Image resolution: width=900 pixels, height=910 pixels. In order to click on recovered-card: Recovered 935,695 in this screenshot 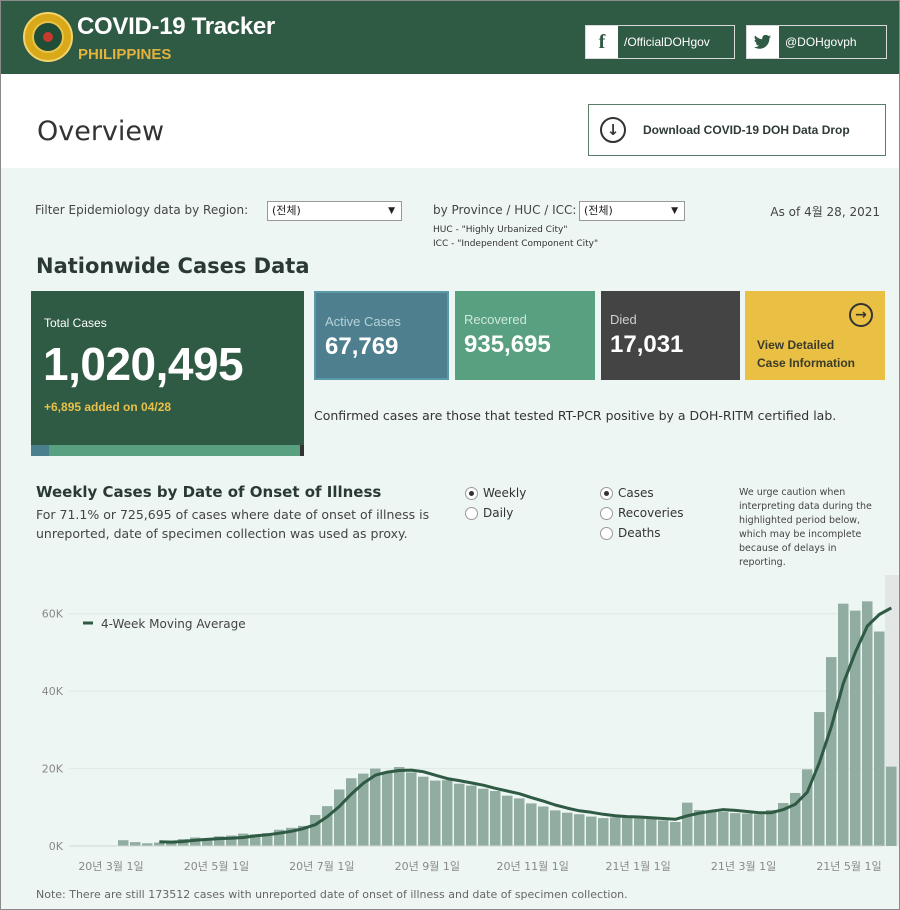, I will do `click(525, 335)`.